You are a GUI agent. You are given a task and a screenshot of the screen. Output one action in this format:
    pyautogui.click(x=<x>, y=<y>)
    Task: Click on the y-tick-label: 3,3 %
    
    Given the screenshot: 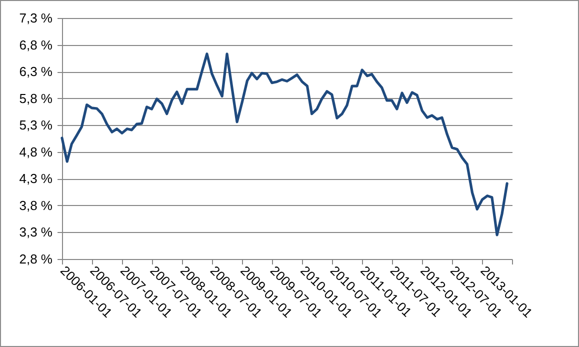 What is the action you would take?
    pyautogui.click(x=36, y=232)
    